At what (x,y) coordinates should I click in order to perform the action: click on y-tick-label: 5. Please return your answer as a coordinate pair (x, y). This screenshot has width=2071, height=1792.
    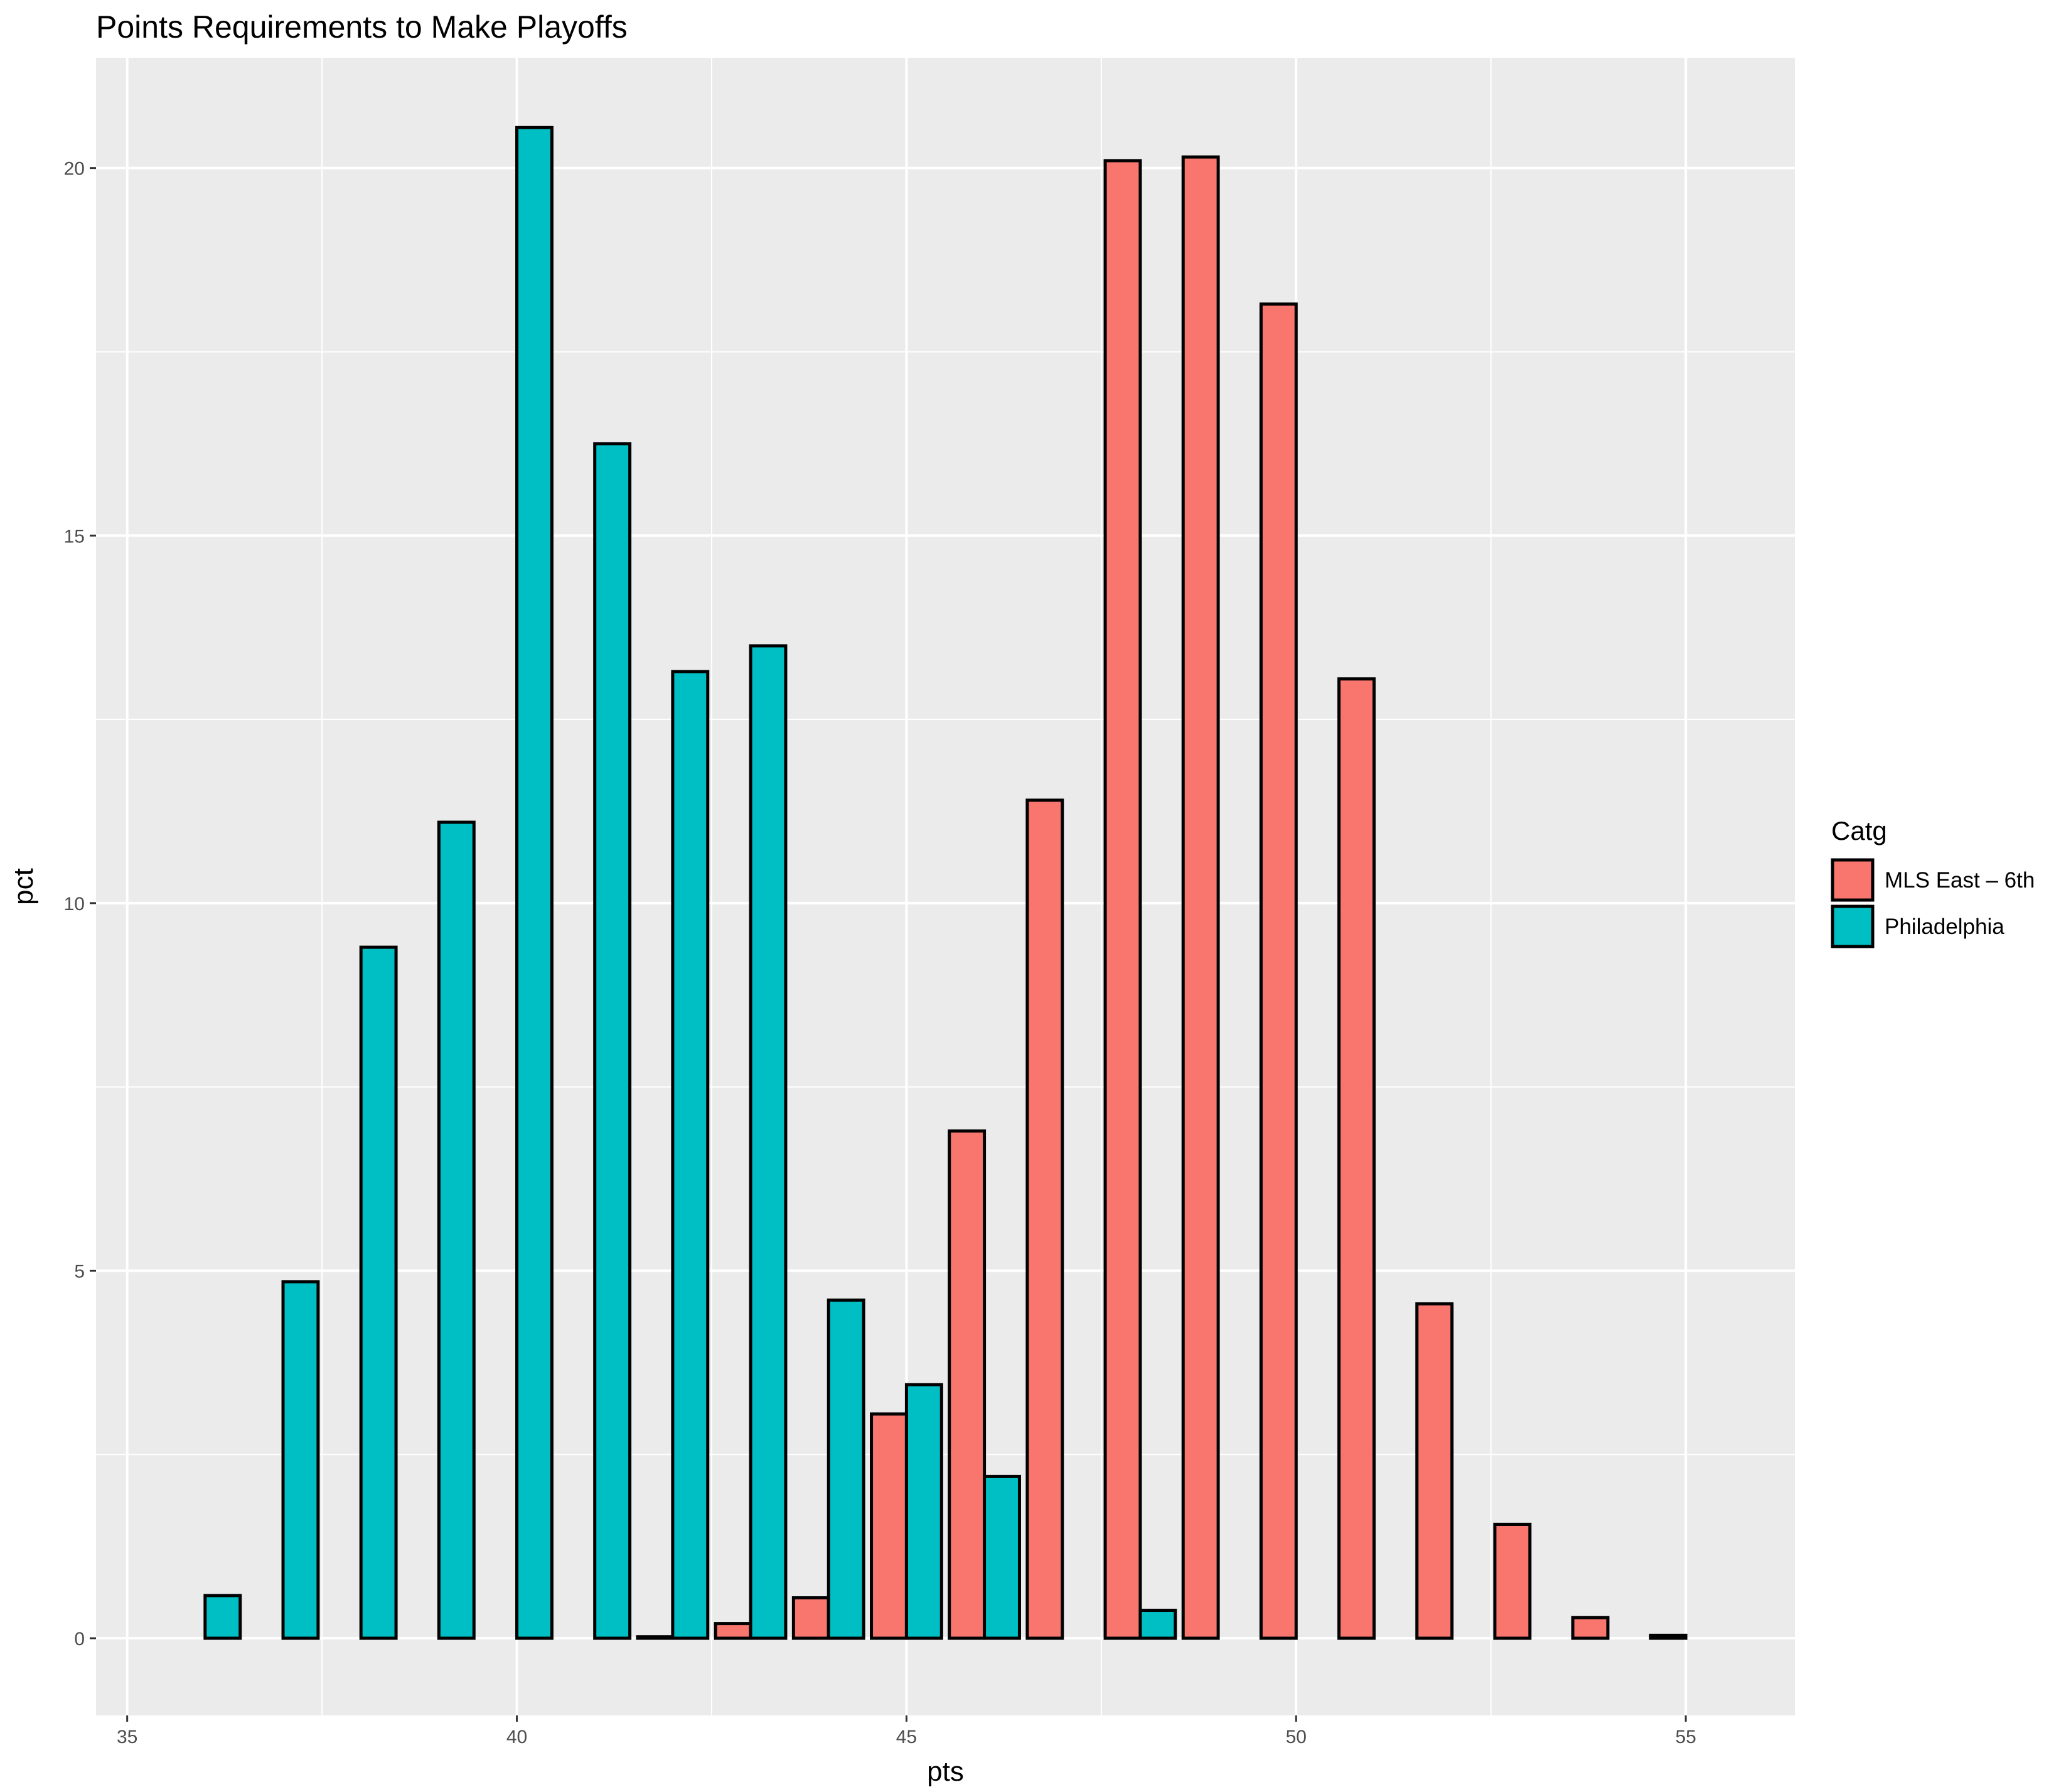
    Looking at the image, I should click on (79, 1271).